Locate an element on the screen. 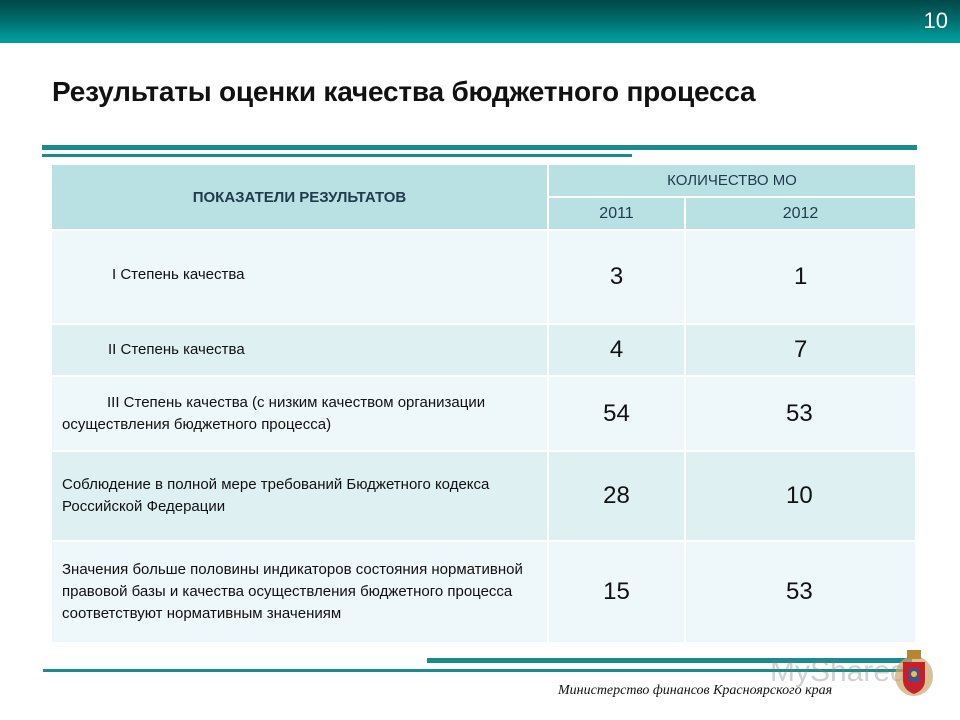 This screenshot has width=960, height=720. top-banner: 10 is located at coordinates (480, 21).